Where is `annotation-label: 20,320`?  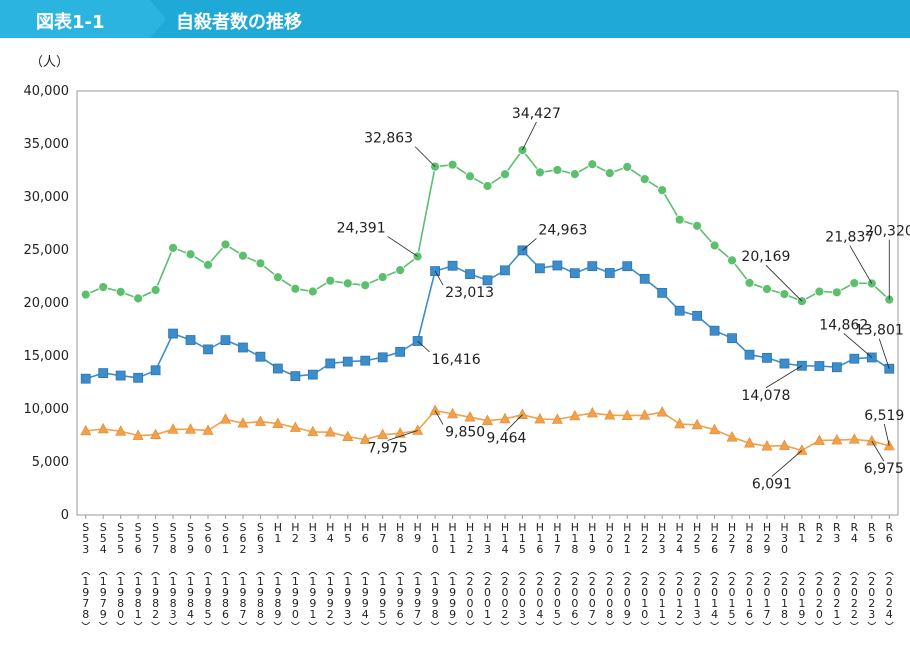
annotation-label: 20,320 is located at coordinates (887, 232).